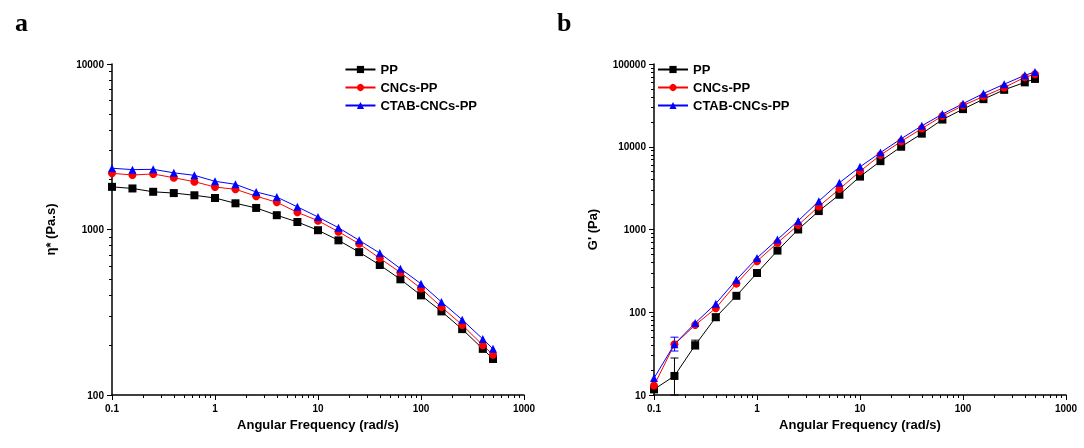  What do you see at coordinates (21, 22) in the screenshot?
I see `chart-title: a` at bounding box center [21, 22].